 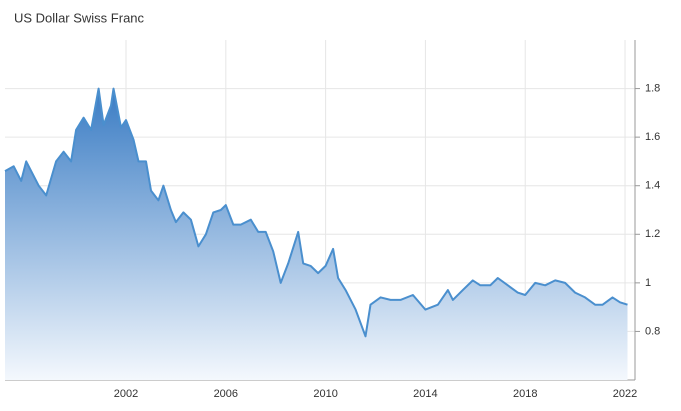 What do you see at coordinates (625, 394) in the screenshot?
I see `x-tick-label: 2022` at bounding box center [625, 394].